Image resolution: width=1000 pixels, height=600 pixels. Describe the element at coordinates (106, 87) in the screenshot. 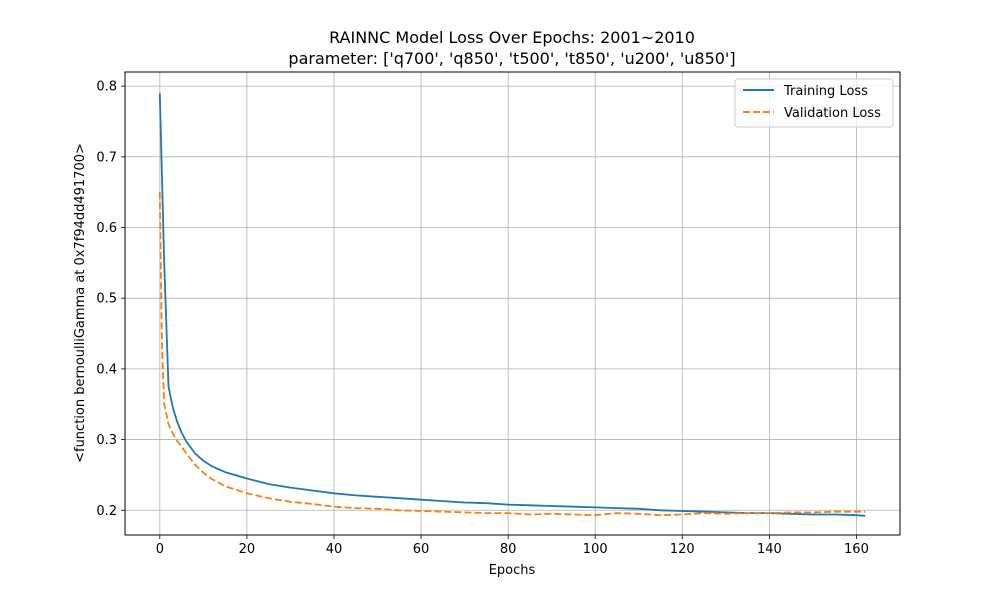

I see `y-tick-label: 0.8` at that location.